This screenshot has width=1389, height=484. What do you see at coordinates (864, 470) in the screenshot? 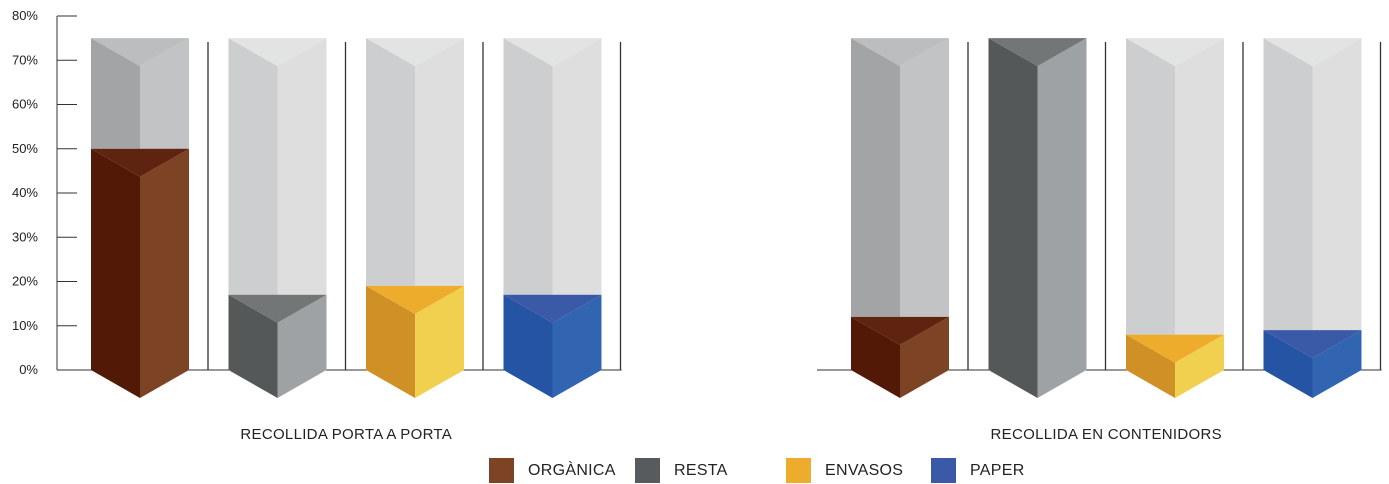
I see `legend-label-envasos: ENVASOS` at bounding box center [864, 470].